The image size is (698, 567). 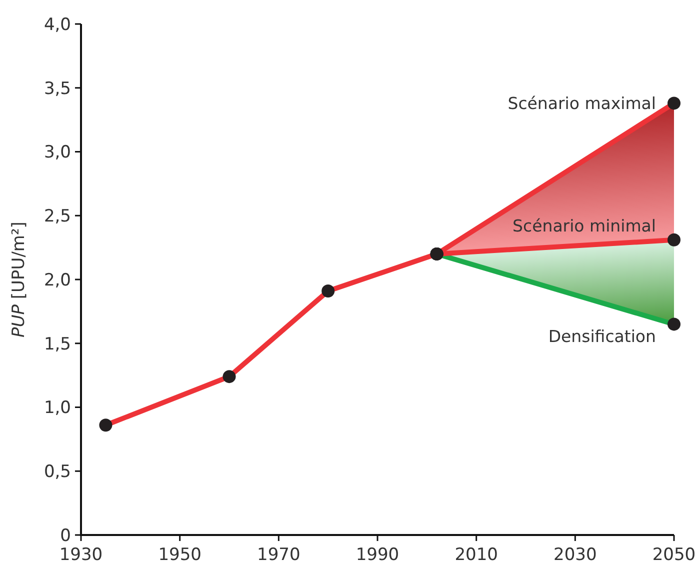 I want to click on y-tick-label: 1,5, so click(x=57, y=344).